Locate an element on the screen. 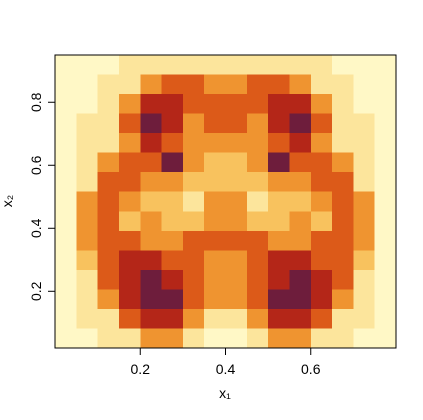 This screenshot has width=423, height=420. y-axis-label: x₂ is located at coordinates (7, 201).